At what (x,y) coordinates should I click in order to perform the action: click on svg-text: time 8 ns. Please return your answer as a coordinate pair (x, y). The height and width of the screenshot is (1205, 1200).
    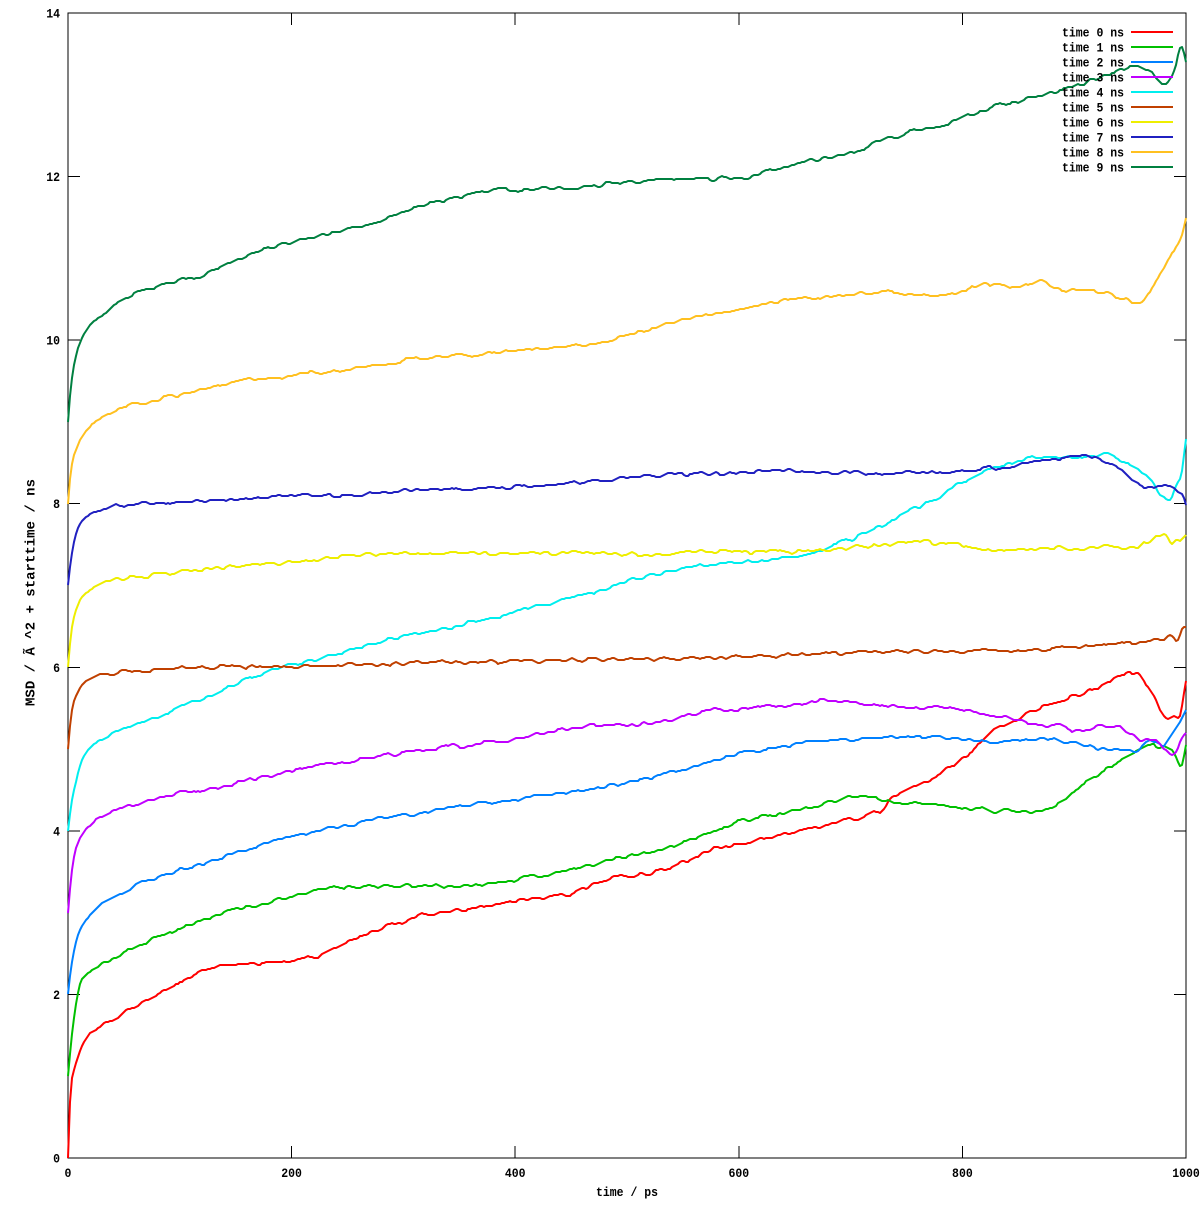
    Looking at the image, I should click on (1093, 153).